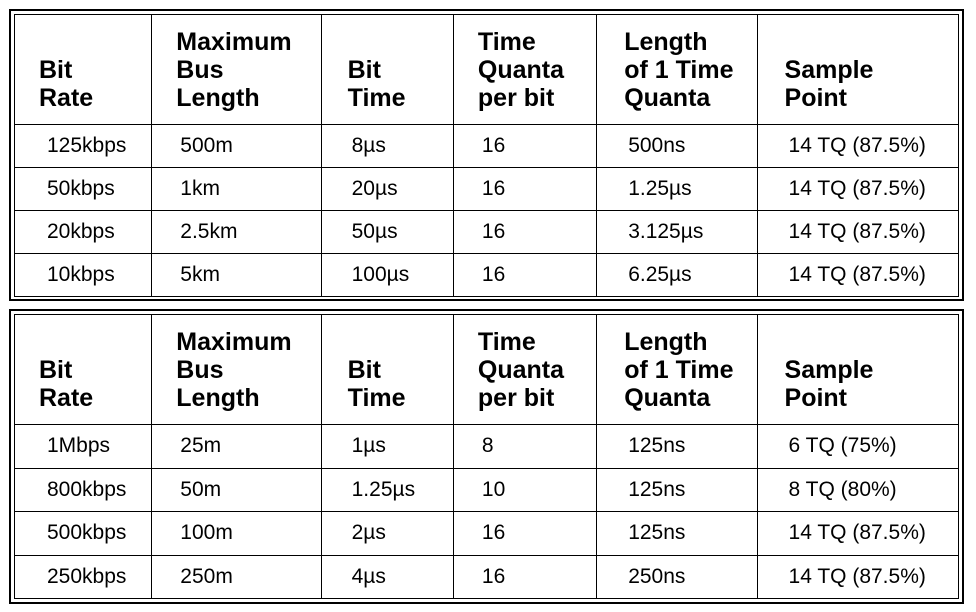  Describe the element at coordinates (236, 576) in the screenshot. I see `cell-max-bus-length: 250m` at that location.